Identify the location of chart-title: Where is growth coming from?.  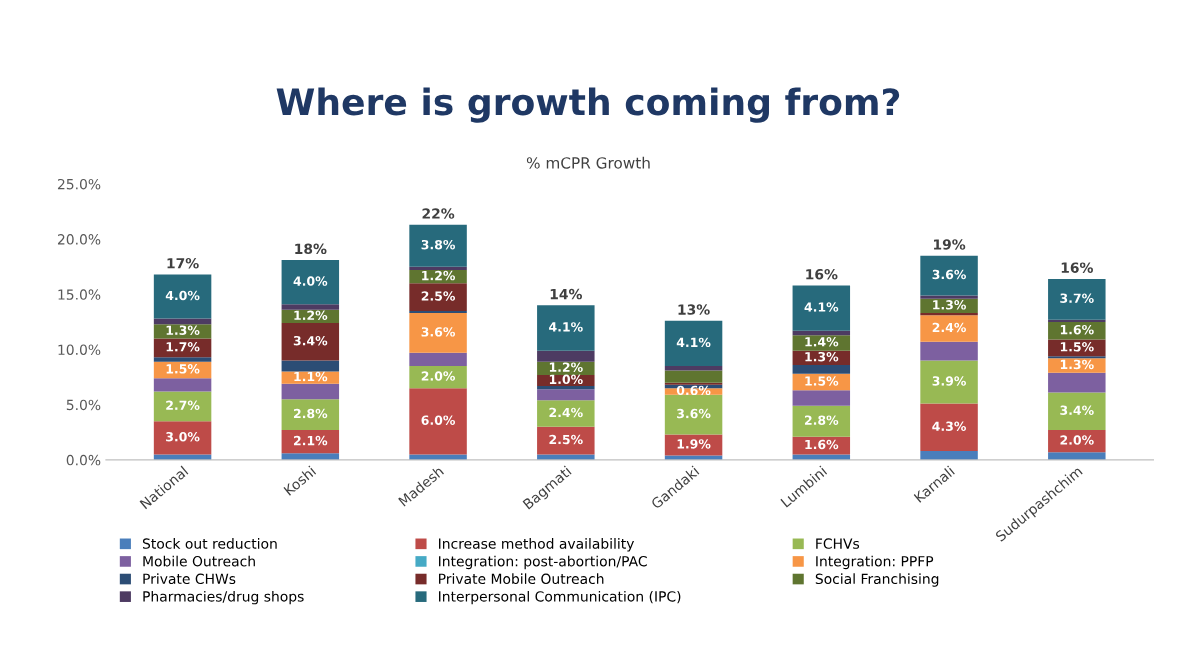
(588, 105).